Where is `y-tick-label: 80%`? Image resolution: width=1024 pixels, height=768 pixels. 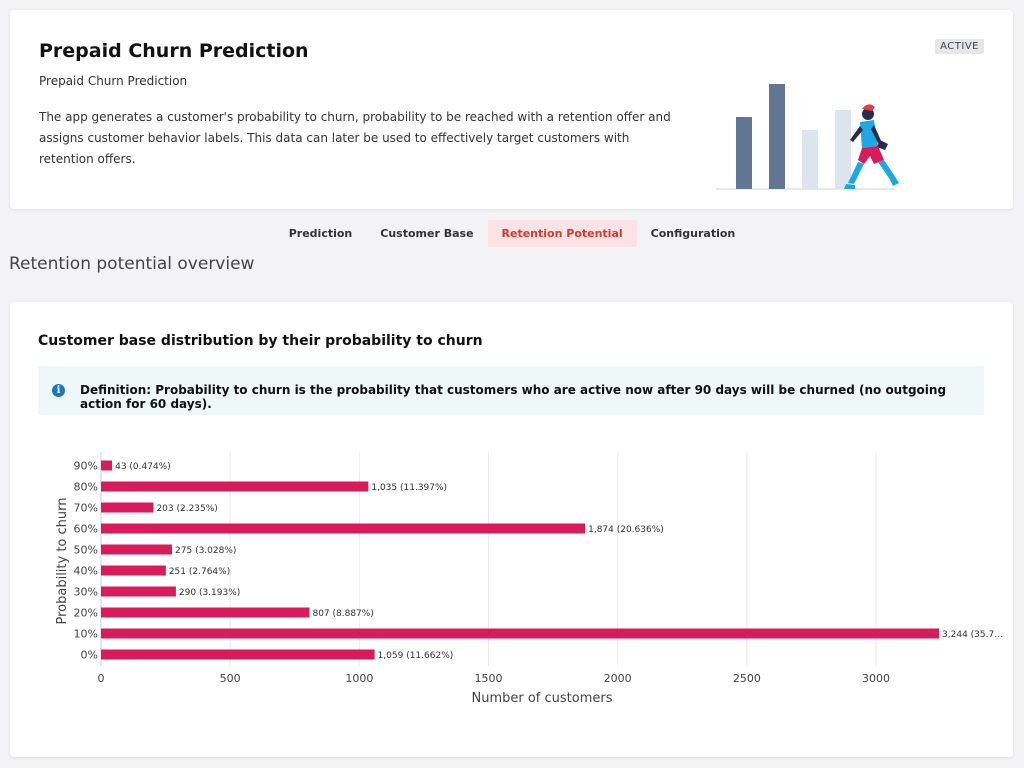 y-tick-label: 80% is located at coordinates (86, 487).